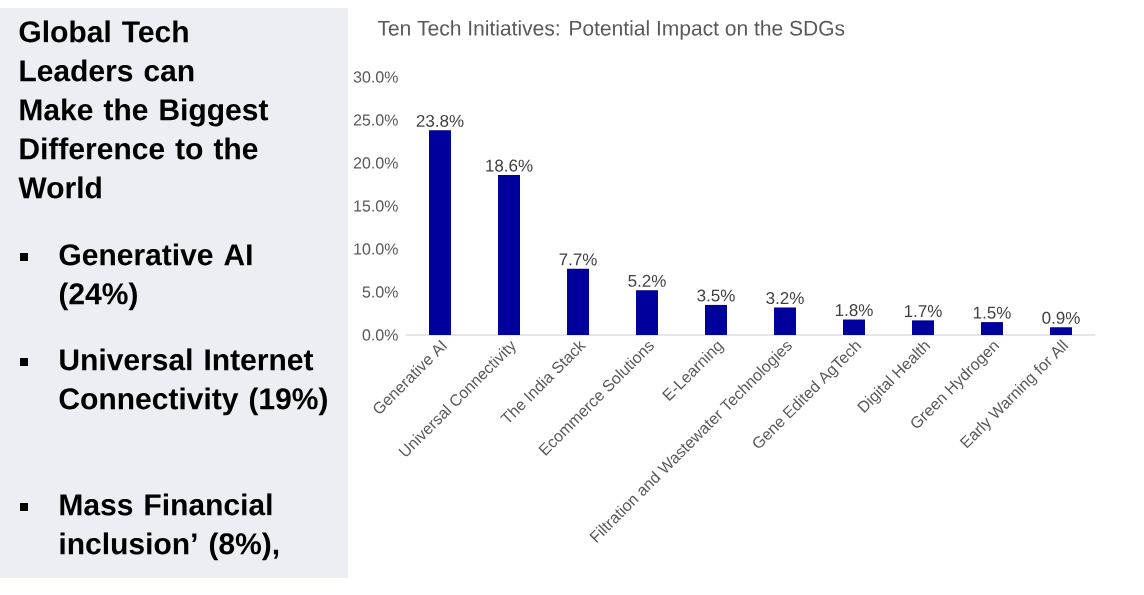 The image size is (1144, 595). What do you see at coordinates (992, 312) in the screenshot?
I see `data-label: 1.5%` at bounding box center [992, 312].